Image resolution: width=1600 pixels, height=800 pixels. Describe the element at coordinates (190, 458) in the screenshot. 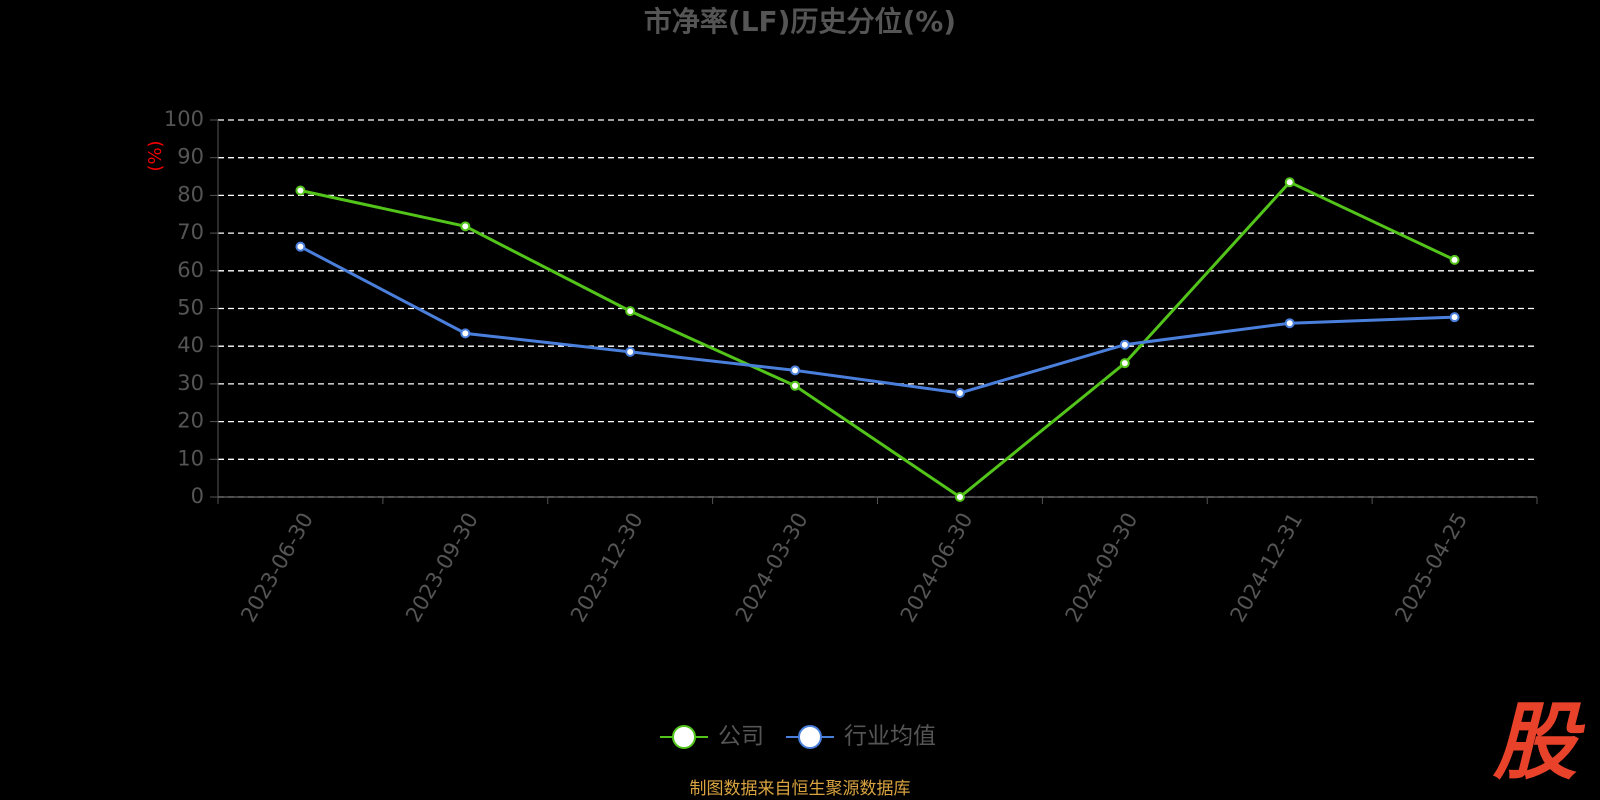

I see `y-tick-label: 10` at that location.